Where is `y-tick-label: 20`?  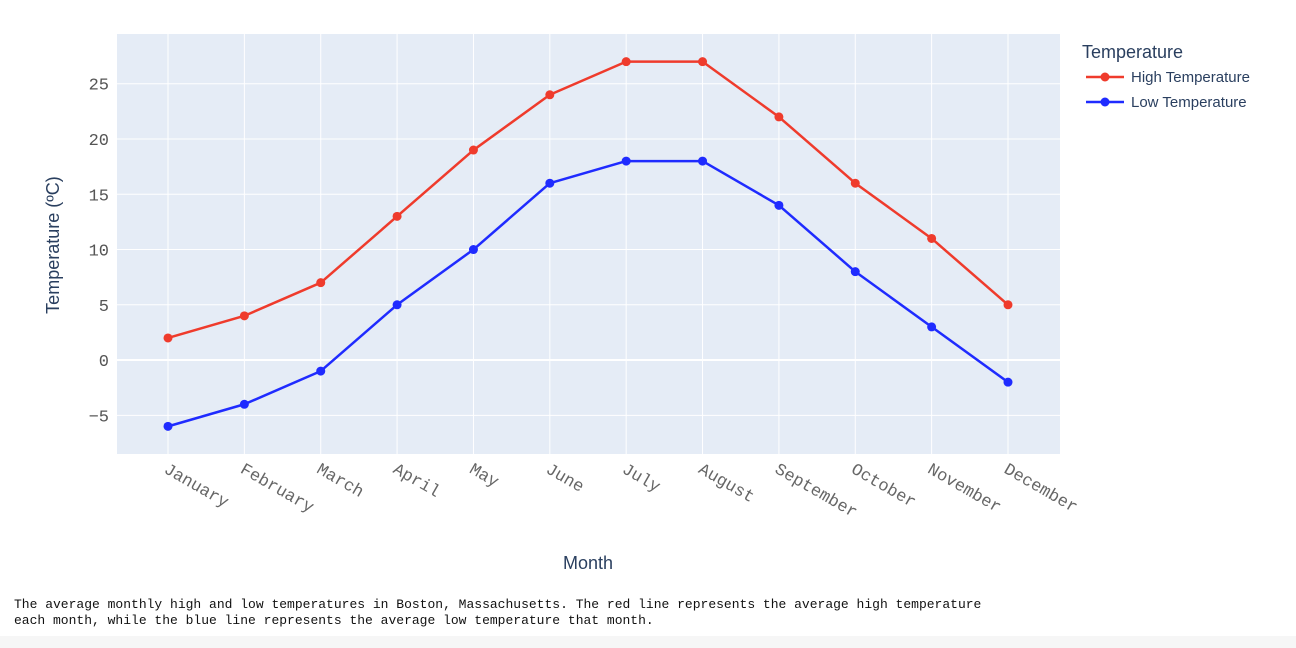
y-tick-label: 20 is located at coordinates (99, 141).